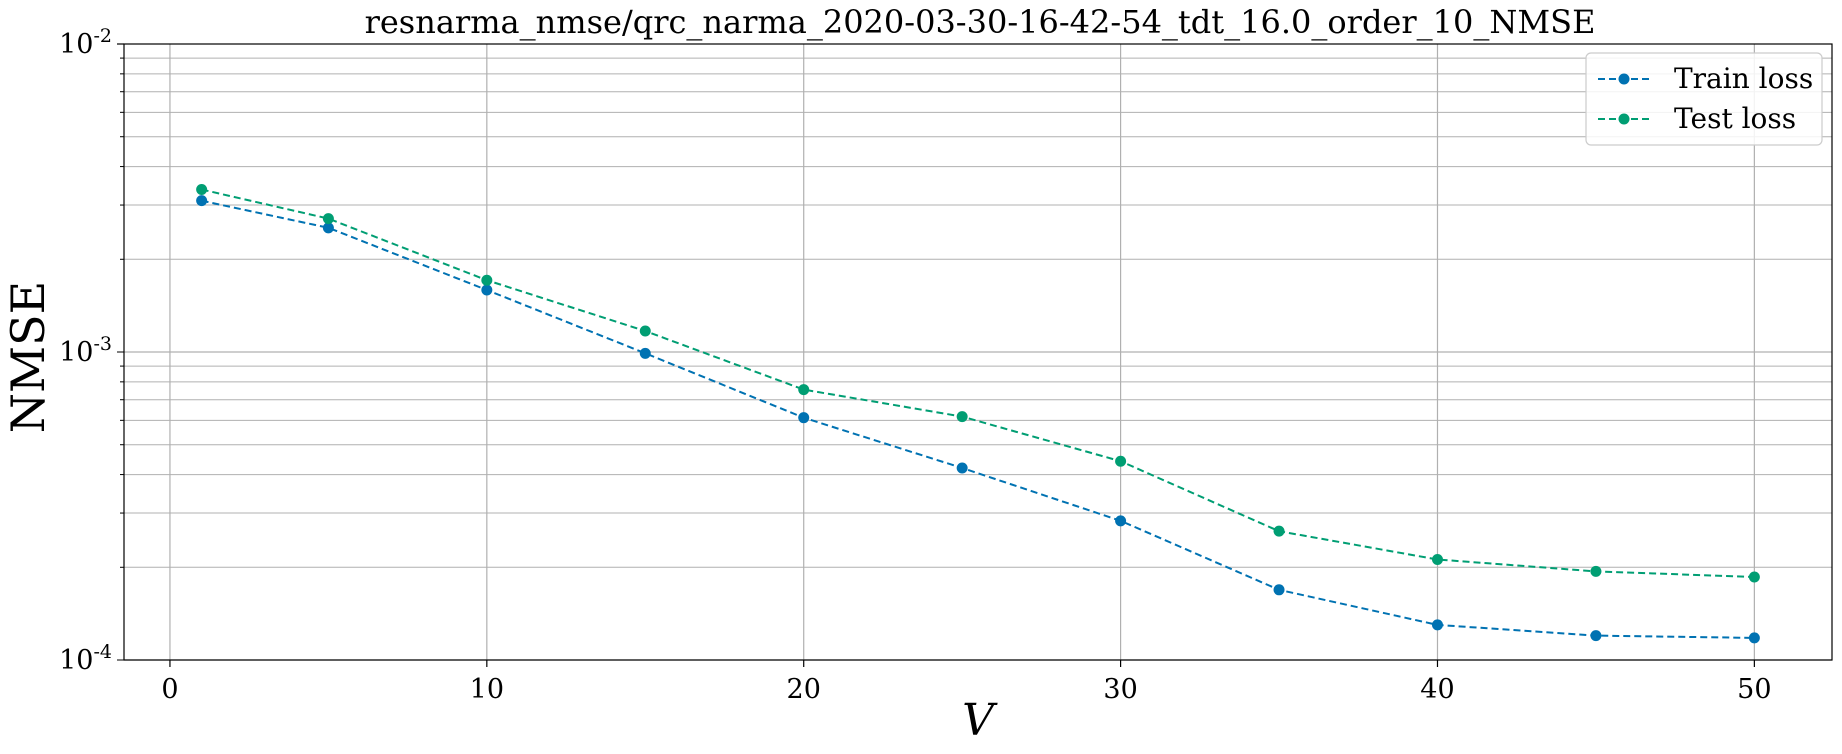 The width and height of the screenshot is (1842, 754). I want to click on legend-item: Test loss, so click(1697, 118).